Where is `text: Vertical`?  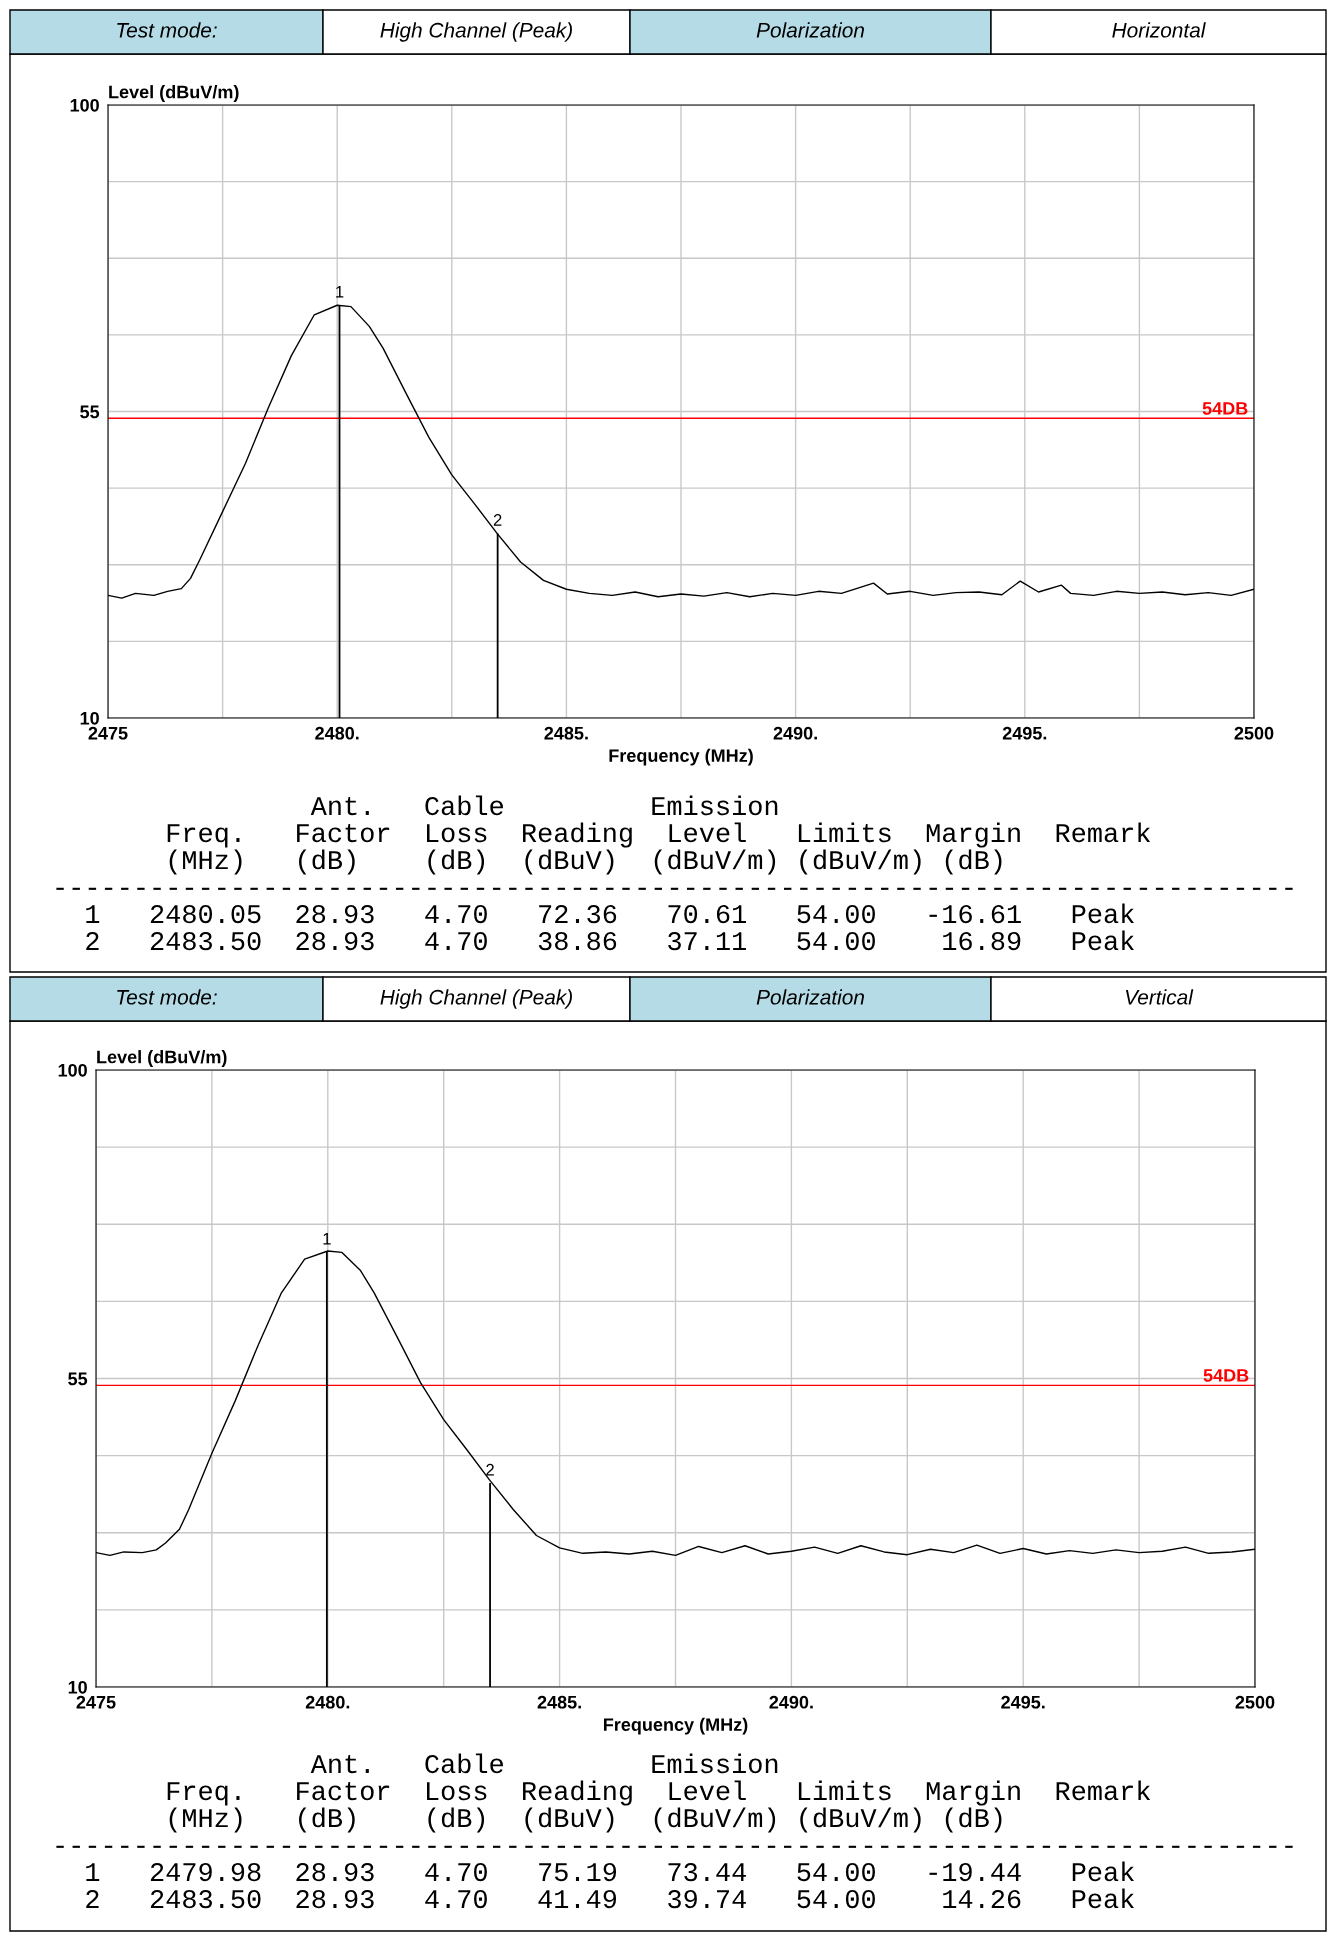 text: Vertical is located at coordinates (1159, 997).